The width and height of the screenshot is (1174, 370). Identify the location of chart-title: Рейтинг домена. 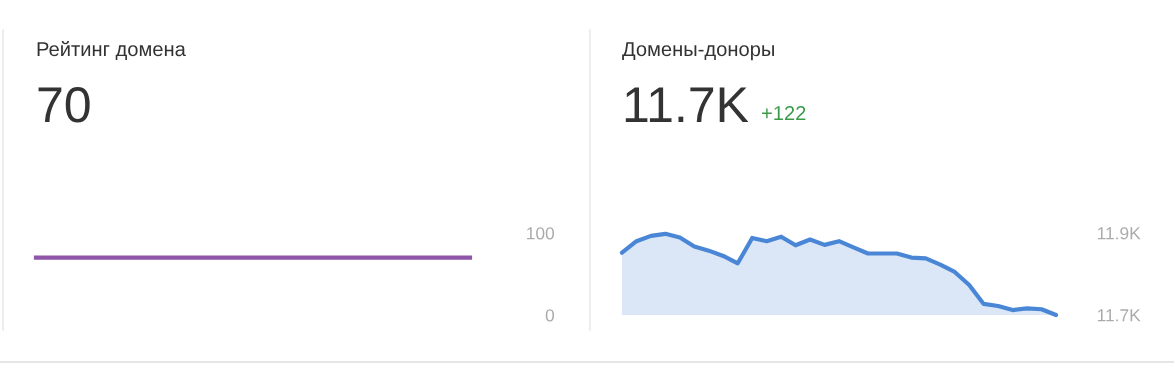
(111, 51).